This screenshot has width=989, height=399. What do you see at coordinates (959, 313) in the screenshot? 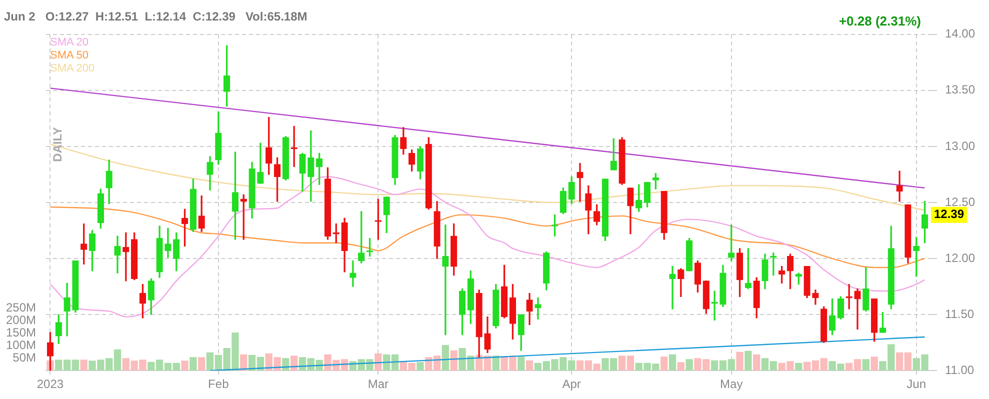
I see `y-tick-label: 11.50` at bounding box center [959, 313].